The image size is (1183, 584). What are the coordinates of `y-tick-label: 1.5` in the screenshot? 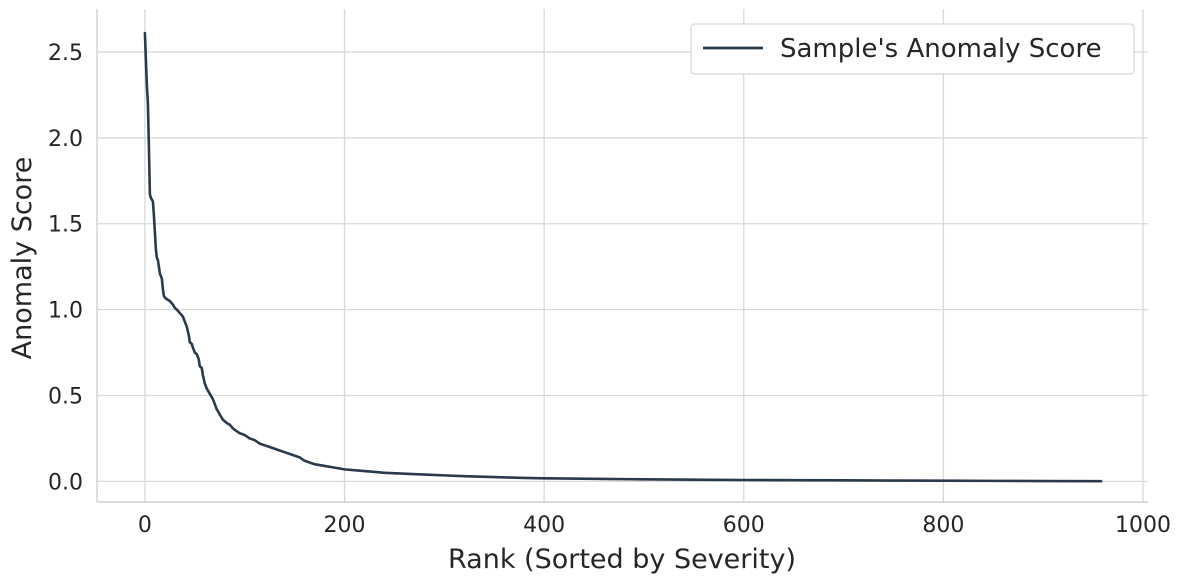 It's located at (65, 225).